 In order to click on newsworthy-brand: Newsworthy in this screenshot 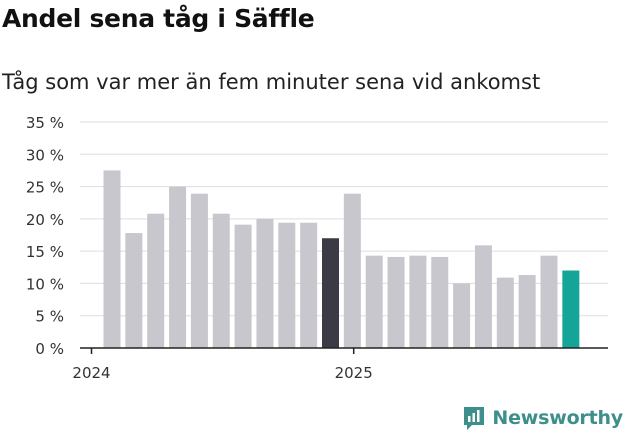, I will do `click(542, 418)`.